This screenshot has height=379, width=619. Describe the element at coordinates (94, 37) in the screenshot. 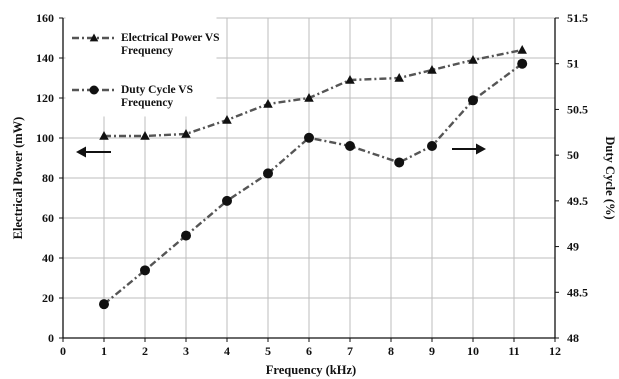

I see `legend-marker-triangle` at that location.